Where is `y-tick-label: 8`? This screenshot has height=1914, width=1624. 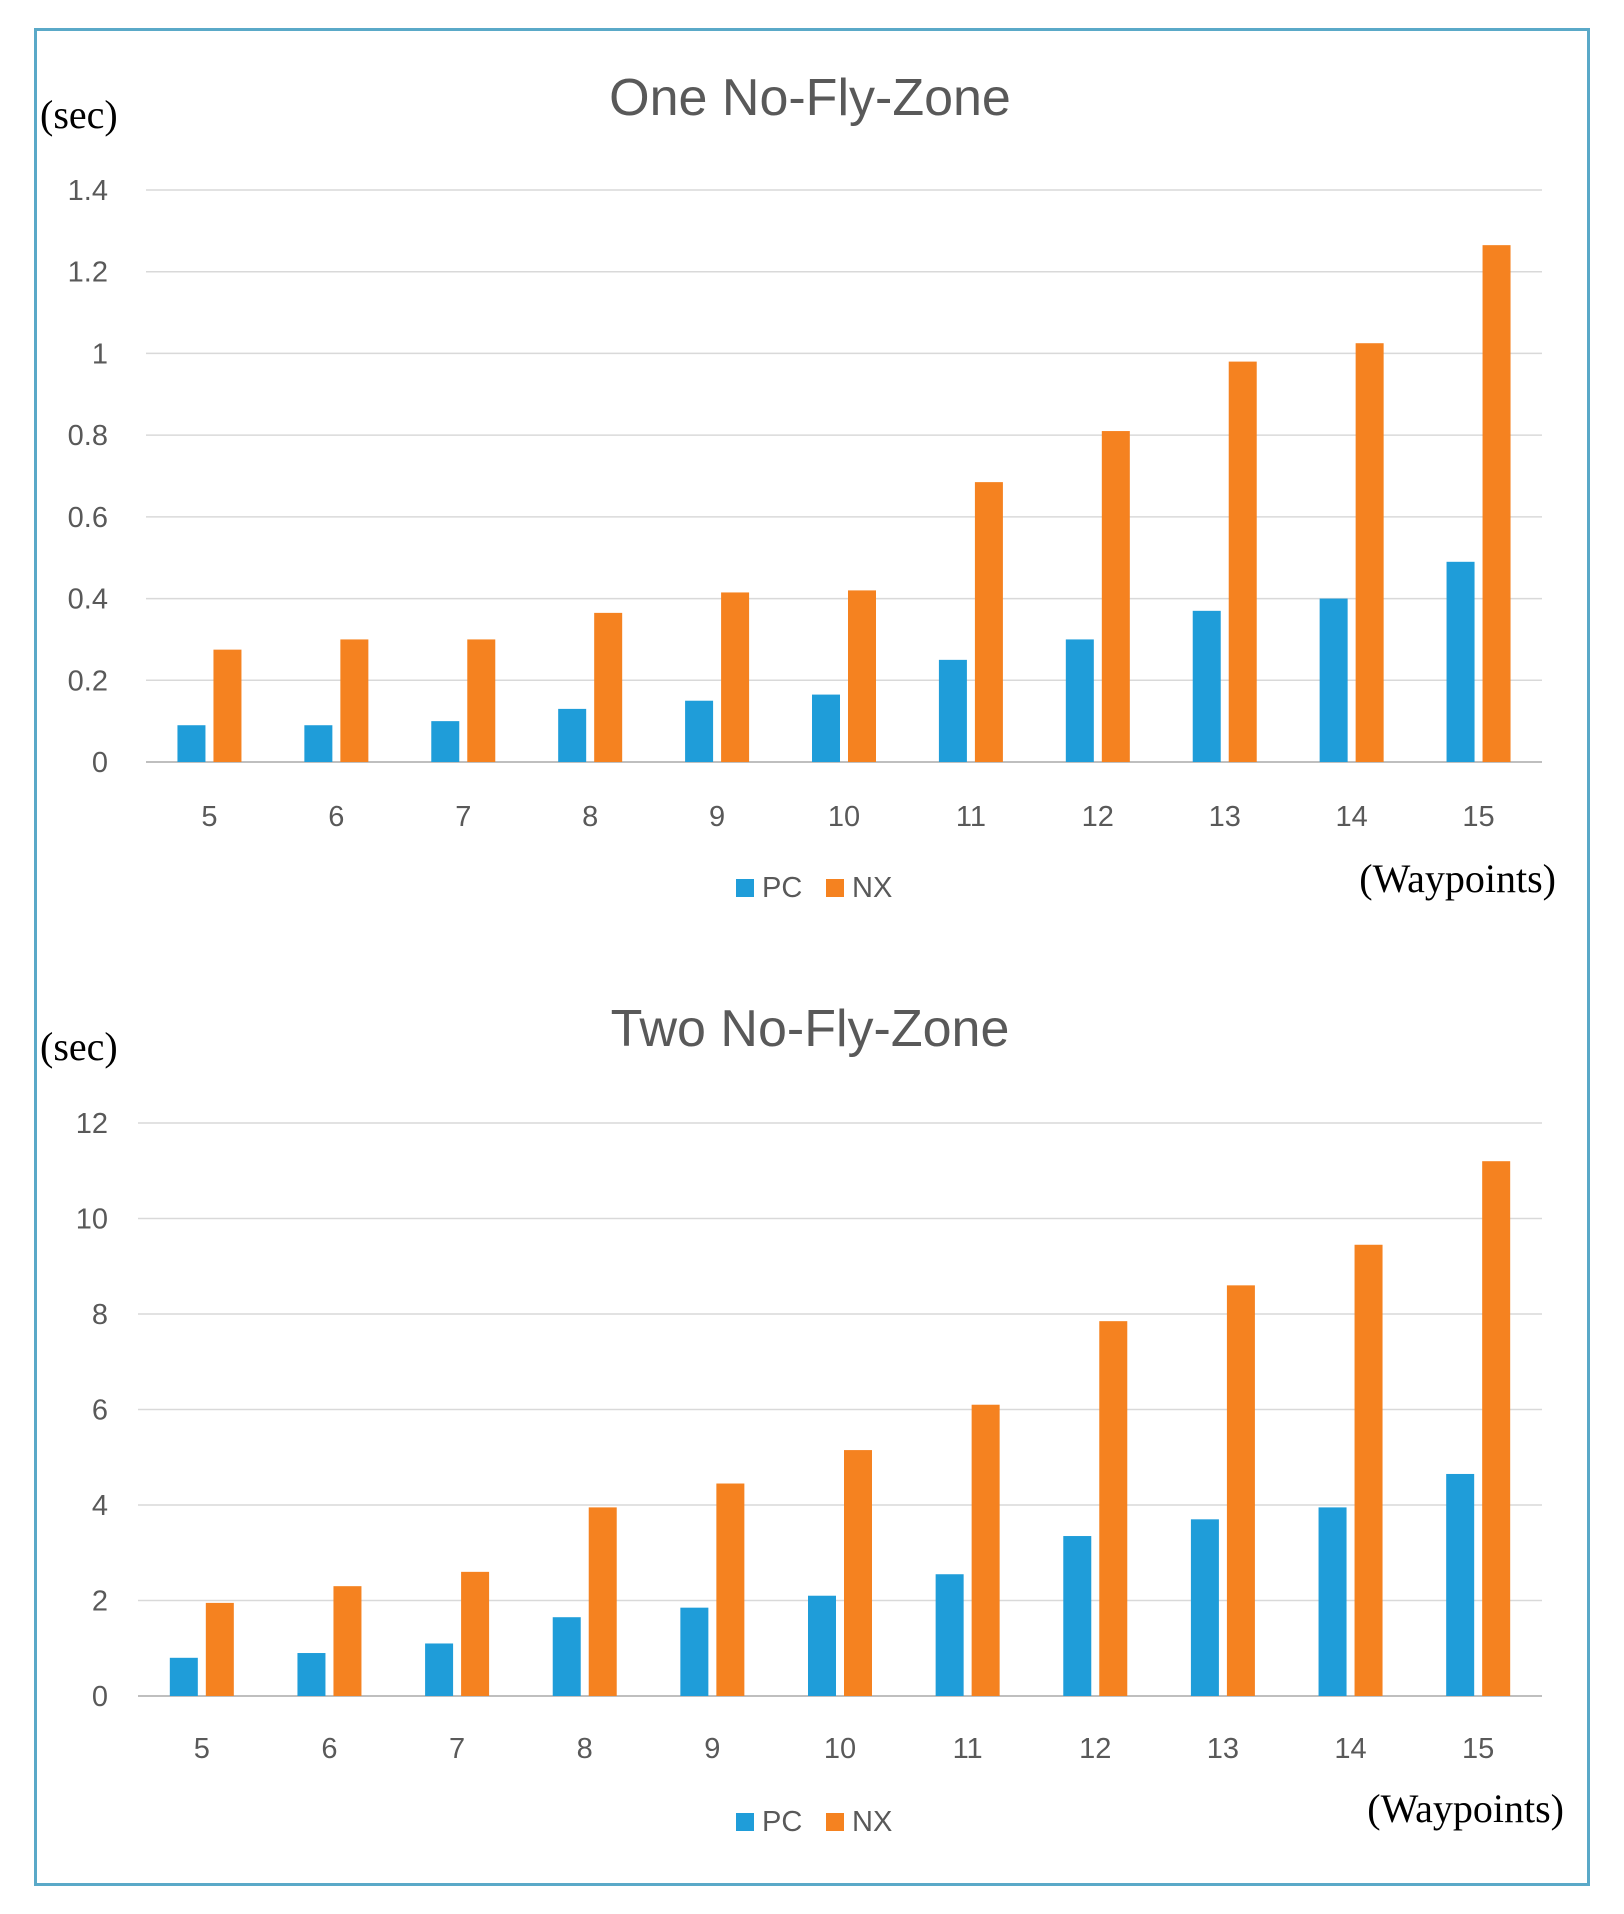 y-tick-label: 8 is located at coordinates (100, 1315).